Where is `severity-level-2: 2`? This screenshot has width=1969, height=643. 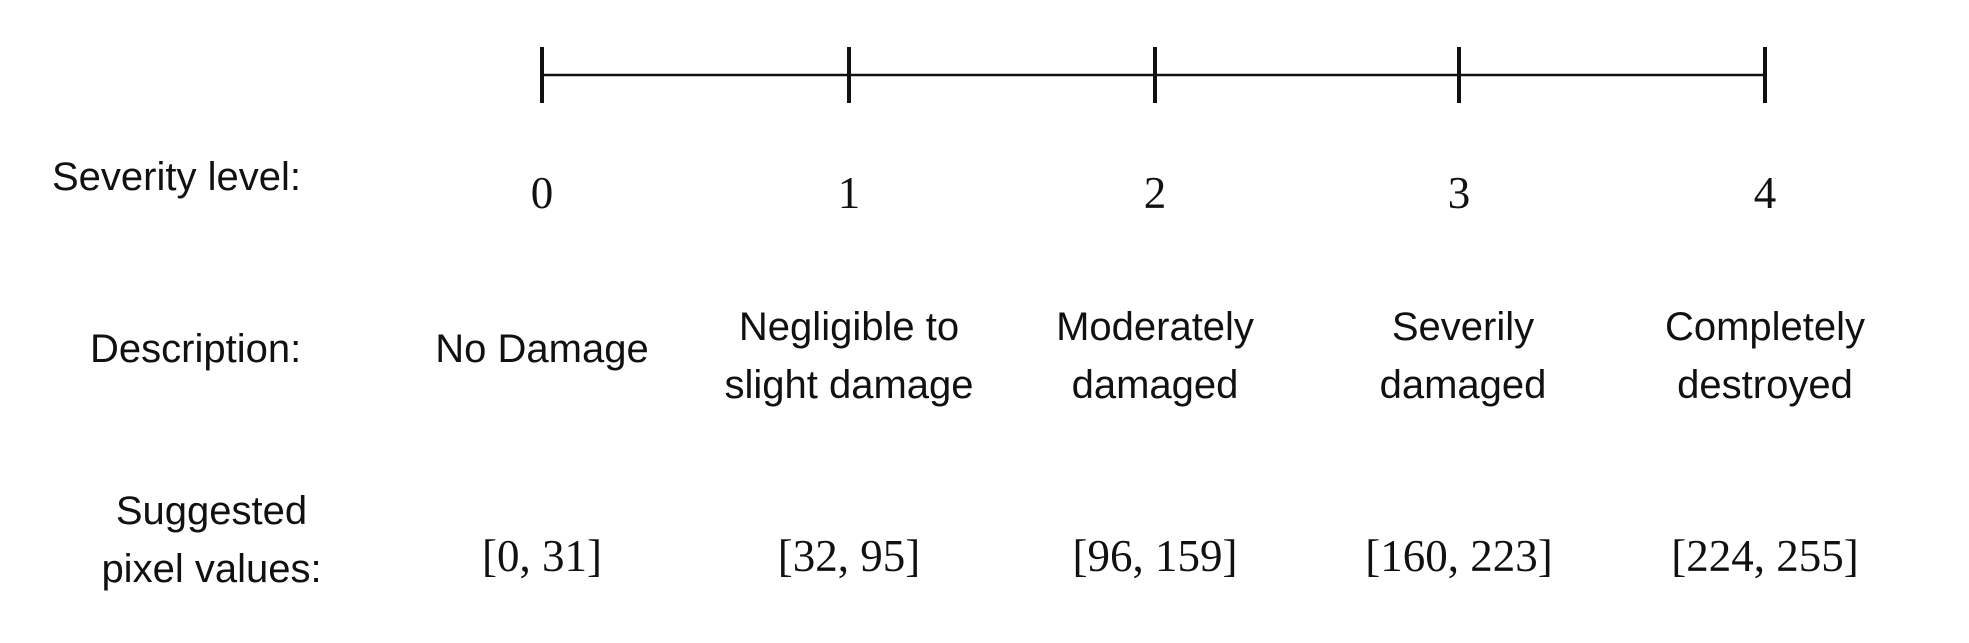 severity-level-2: 2 is located at coordinates (1155, 193).